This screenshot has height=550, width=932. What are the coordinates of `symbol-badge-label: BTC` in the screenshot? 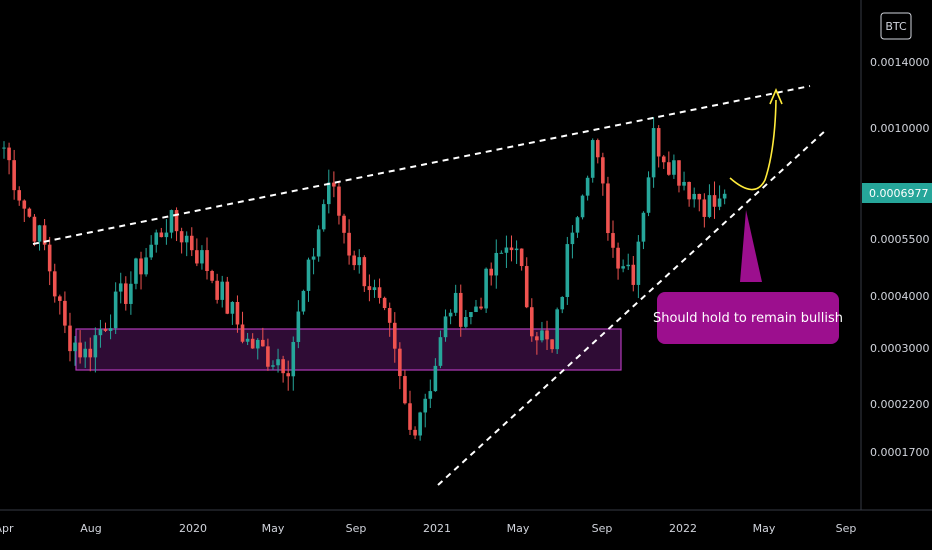 It's located at (896, 26).